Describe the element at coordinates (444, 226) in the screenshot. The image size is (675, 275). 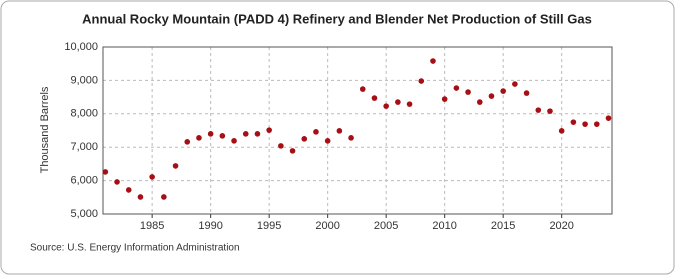
I see `x-tick-label: 2010` at that location.